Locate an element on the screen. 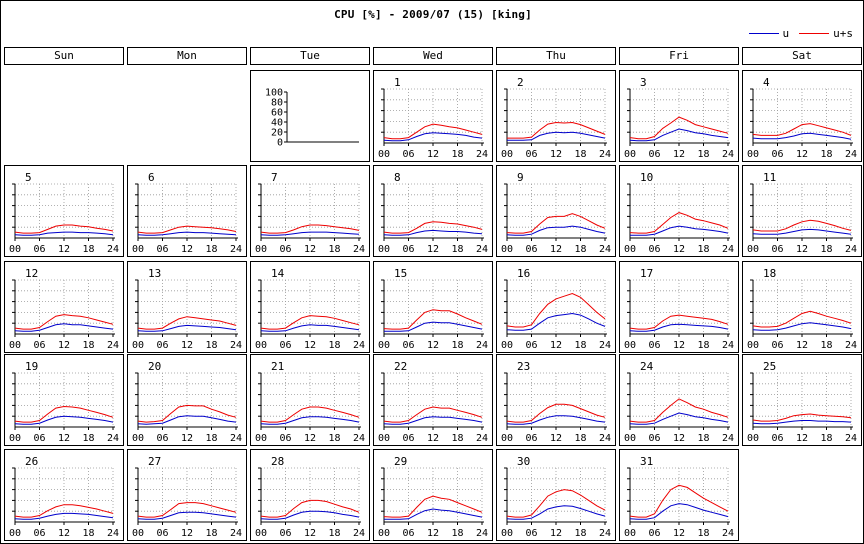 The image size is (864, 544). day-chart: 21 00 06 12 18 24 is located at coordinates (310, 402).